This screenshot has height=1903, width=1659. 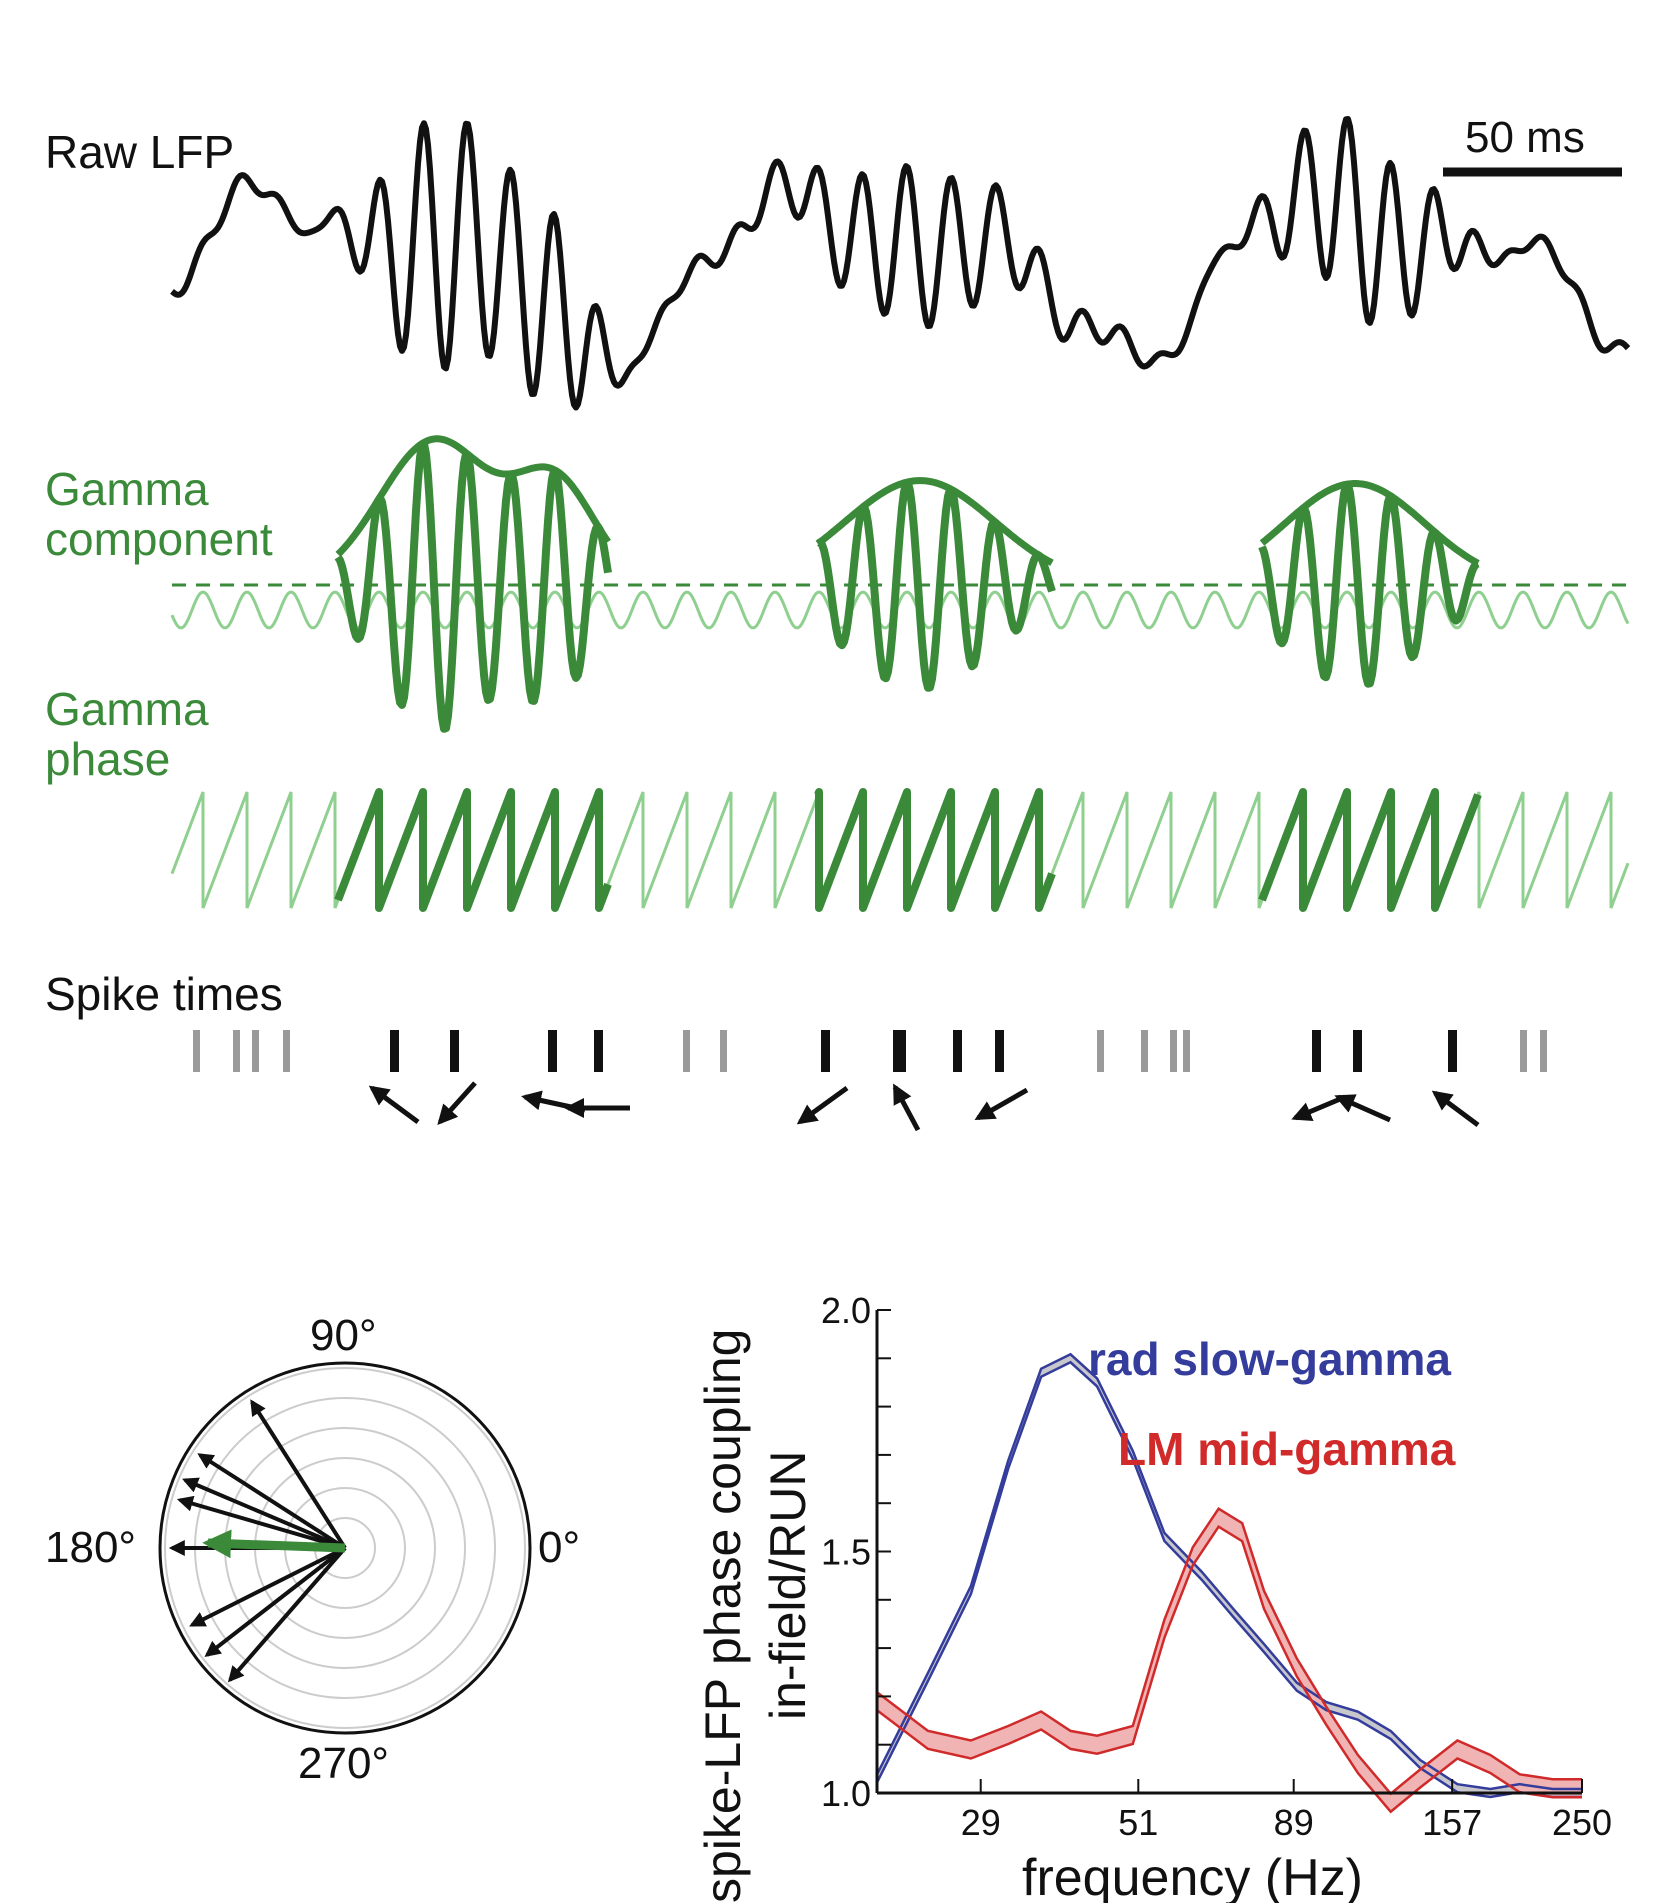 I want to click on gamma-phase-label-line2: phase, so click(x=107, y=759).